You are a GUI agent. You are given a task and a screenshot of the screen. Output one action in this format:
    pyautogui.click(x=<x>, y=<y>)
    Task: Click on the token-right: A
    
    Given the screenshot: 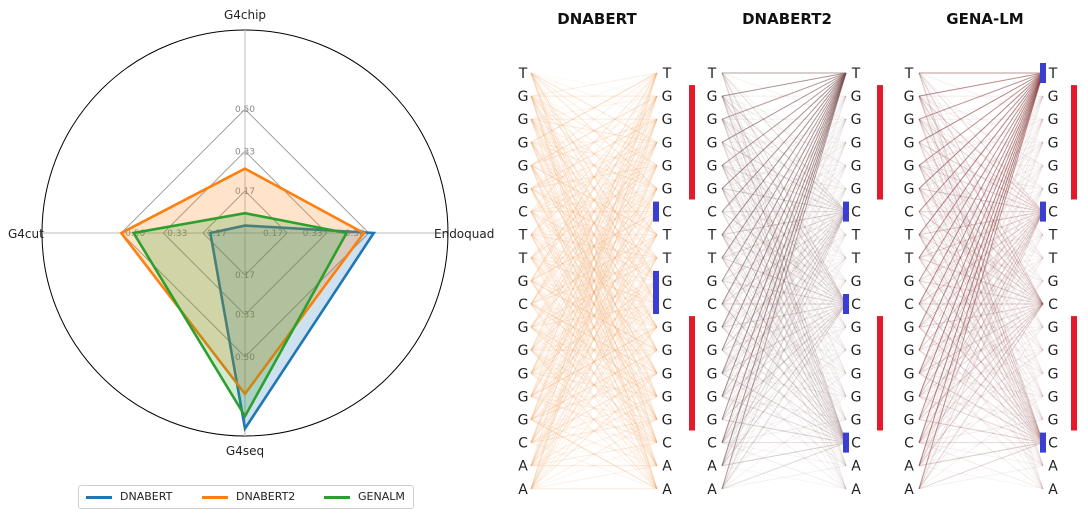 What is the action you would take?
    pyautogui.click(x=1053, y=490)
    